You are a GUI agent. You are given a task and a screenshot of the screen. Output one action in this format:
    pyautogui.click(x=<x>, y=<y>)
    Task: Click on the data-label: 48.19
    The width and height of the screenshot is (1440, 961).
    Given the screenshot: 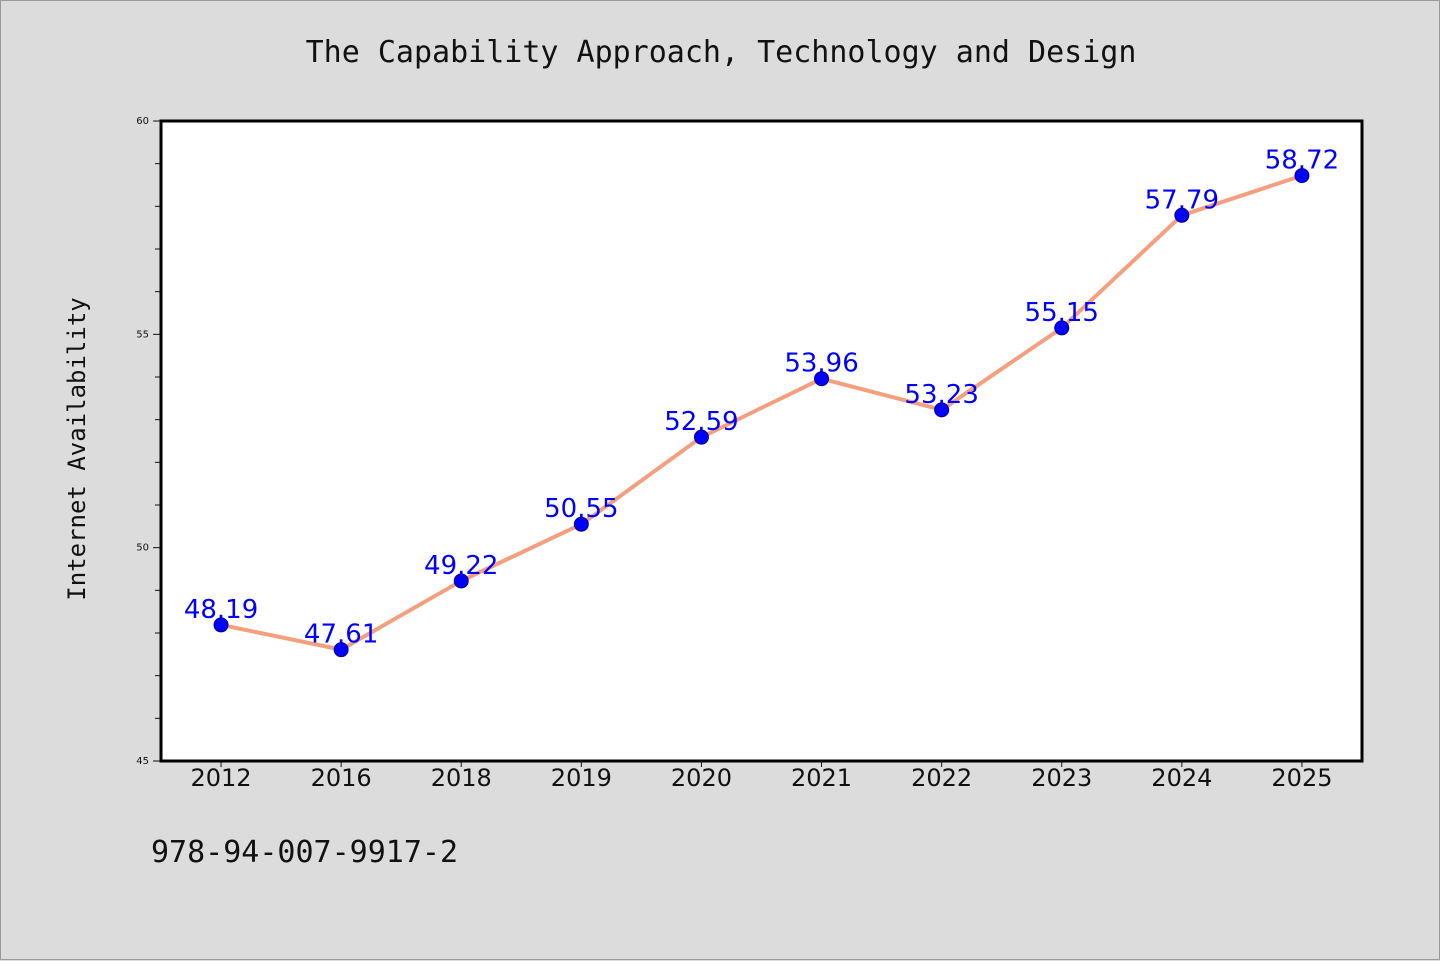 What is the action you would take?
    pyautogui.click(x=221, y=610)
    